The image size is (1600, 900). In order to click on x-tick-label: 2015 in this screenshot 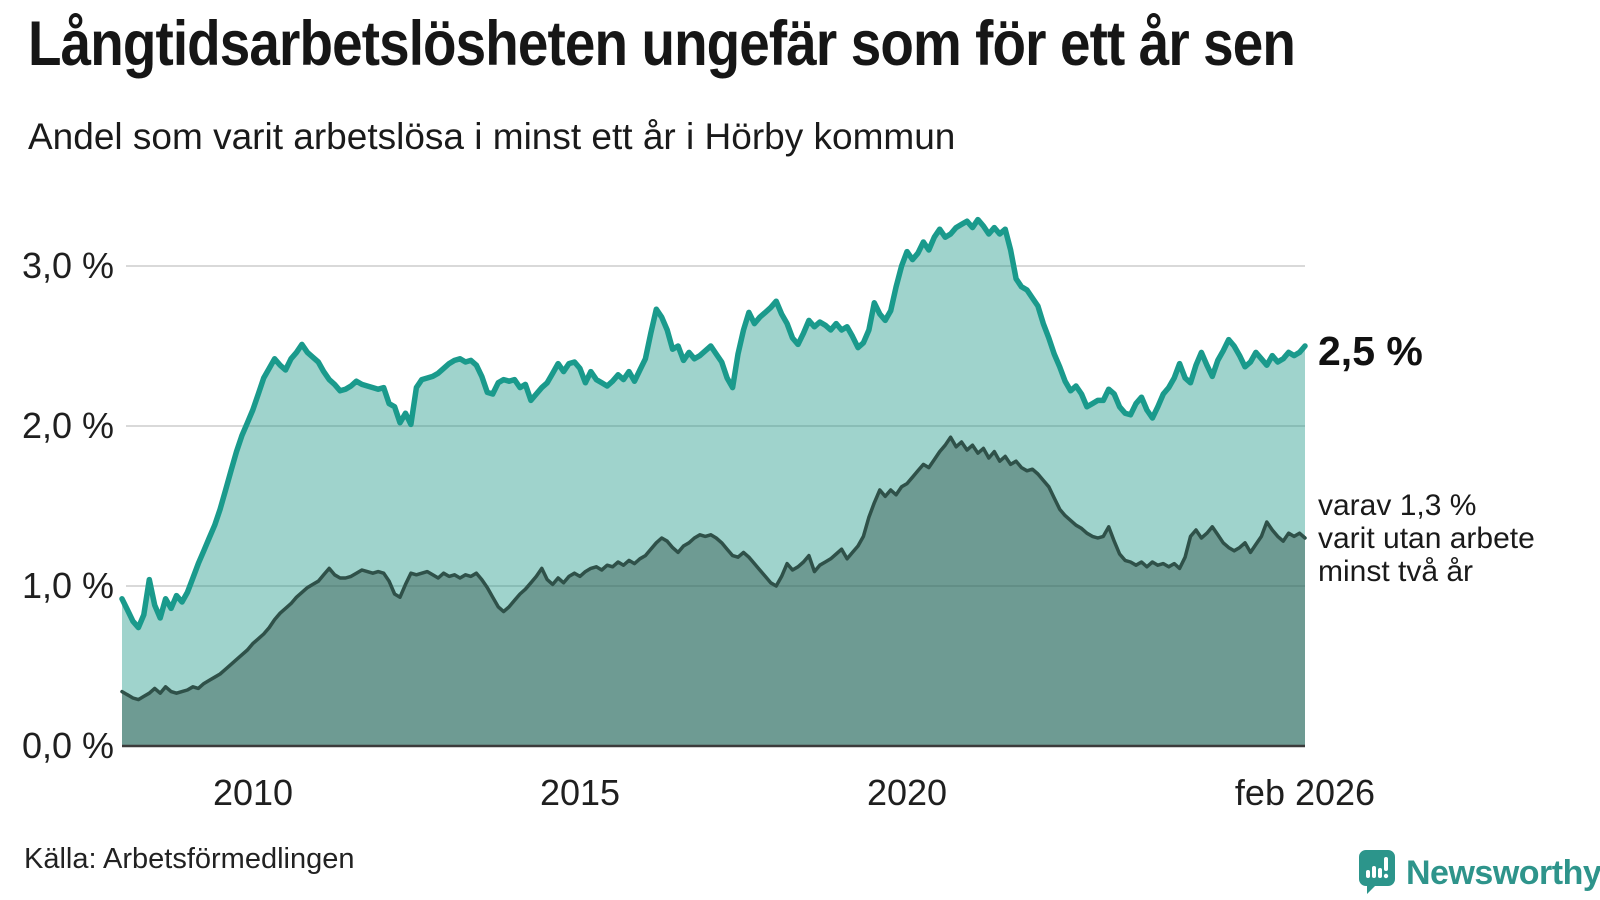, I will do `click(580, 792)`.